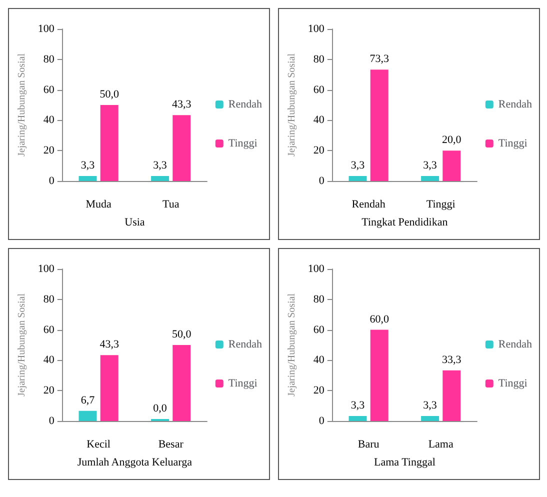  What do you see at coordinates (160, 408) in the screenshot?
I see `data-label: 0,0` at bounding box center [160, 408].